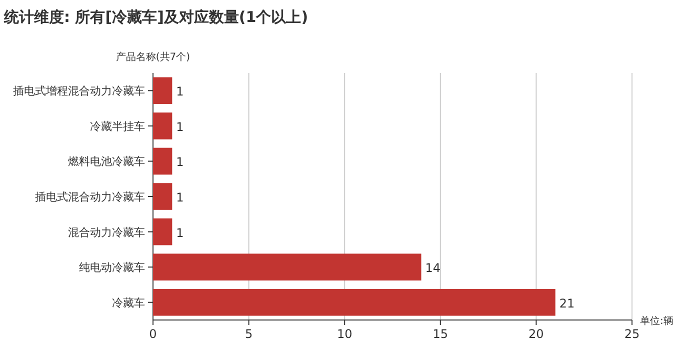 The height and width of the screenshot is (349, 700). What do you see at coordinates (632, 334) in the screenshot?
I see `x-tick-label: 25` at bounding box center [632, 334].